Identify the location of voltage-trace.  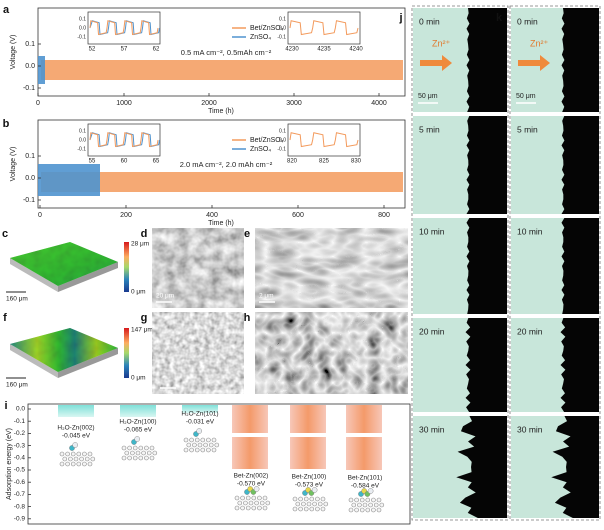
(124, 28).